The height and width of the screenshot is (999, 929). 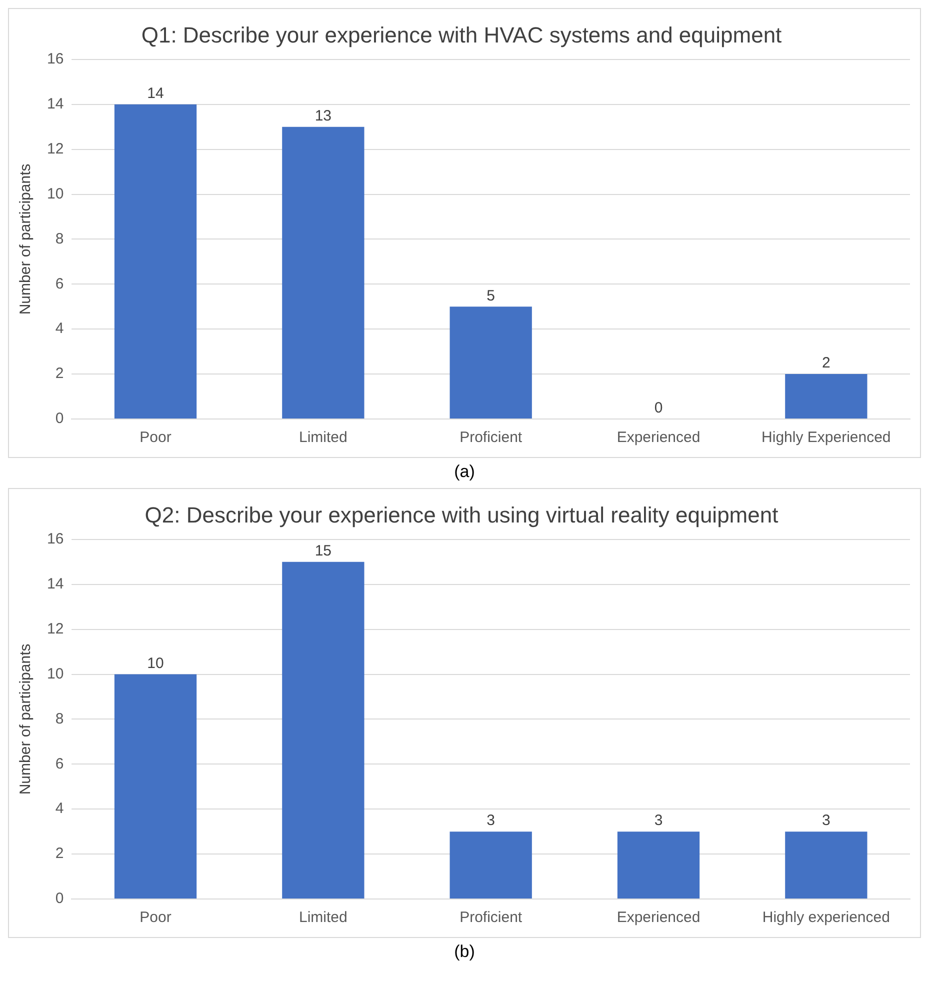 I want to click on data-label: 15, so click(x=323, y=551).